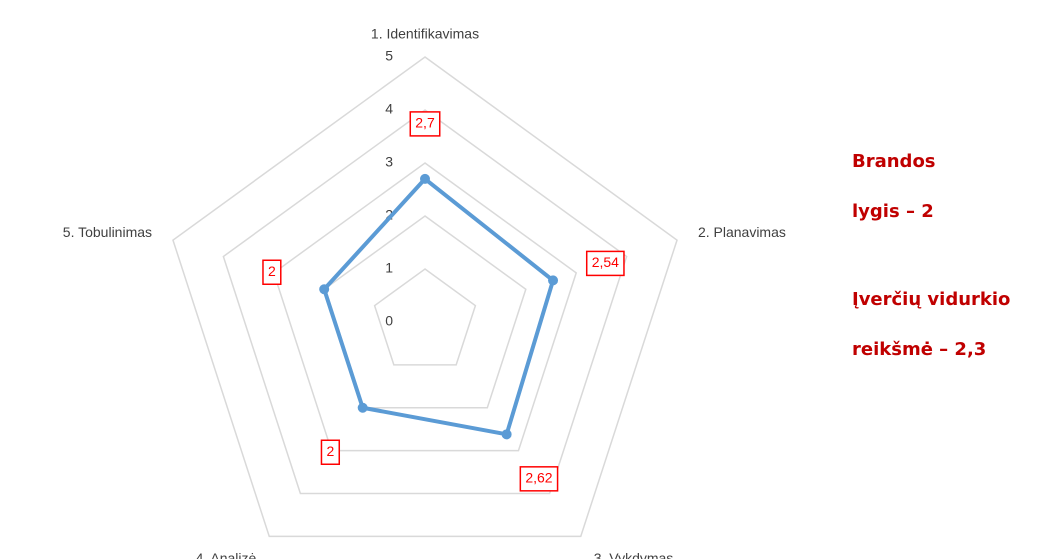 The image size is (1064, 559). What do you see at coordinates (226, 554) in the screenshot?
I see `category-label: 4. Analizė` at bounding box center [226, 554].